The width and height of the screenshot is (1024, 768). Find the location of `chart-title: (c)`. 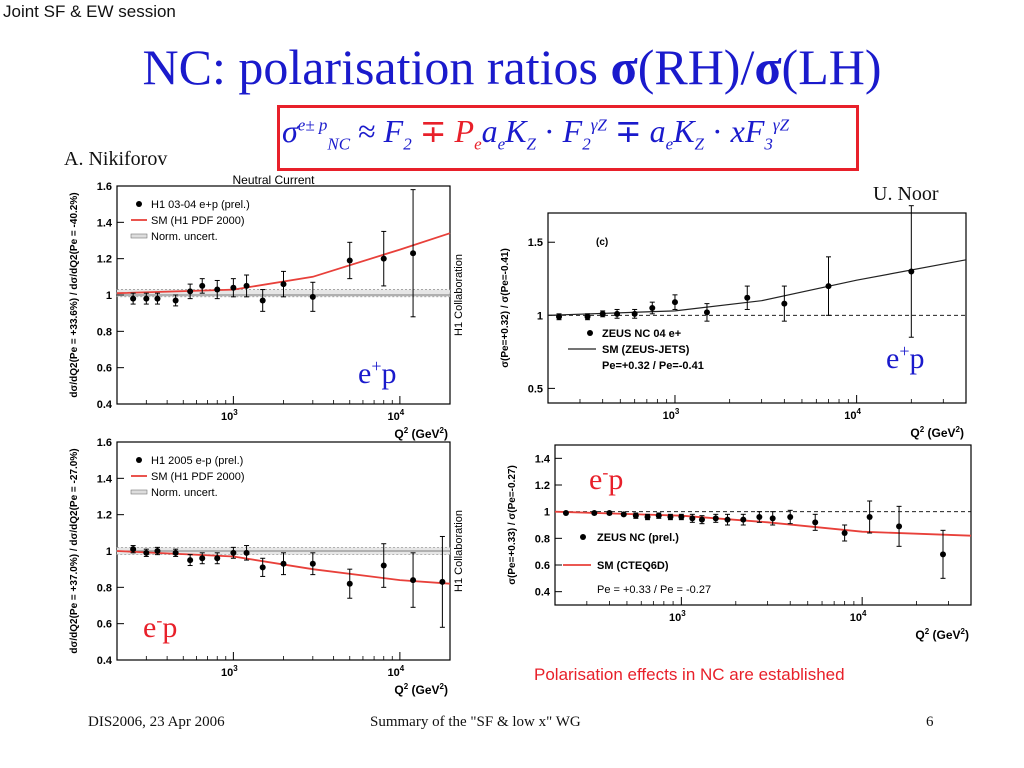

chart-title: (c) is located at coordinates (602, 242).